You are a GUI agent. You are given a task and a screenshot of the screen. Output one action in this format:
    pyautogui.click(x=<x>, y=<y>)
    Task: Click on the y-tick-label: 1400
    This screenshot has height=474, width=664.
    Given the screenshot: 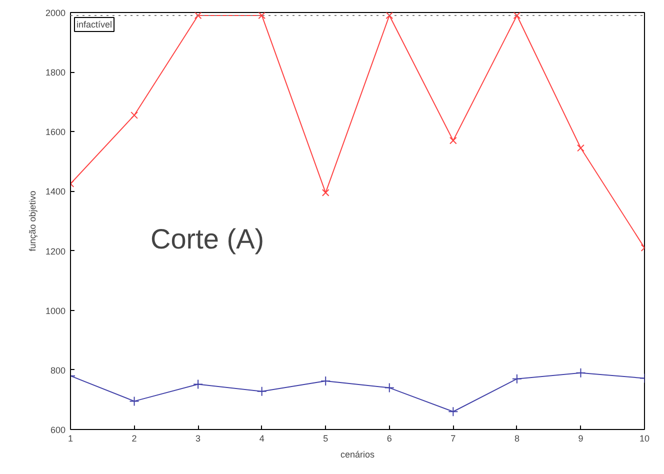 What is the action you would take?
    pyautogui.click(x=55, y=191)
    